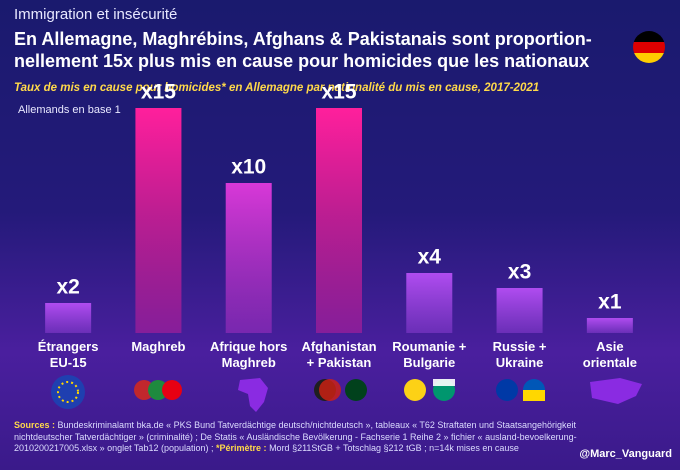 The image size is (680, 470). What do you see at coordinates (429, 354) in the screenshot?
I see `x-tick-label: Roumanie + Bulgarie` at bounding box center [429, 354].